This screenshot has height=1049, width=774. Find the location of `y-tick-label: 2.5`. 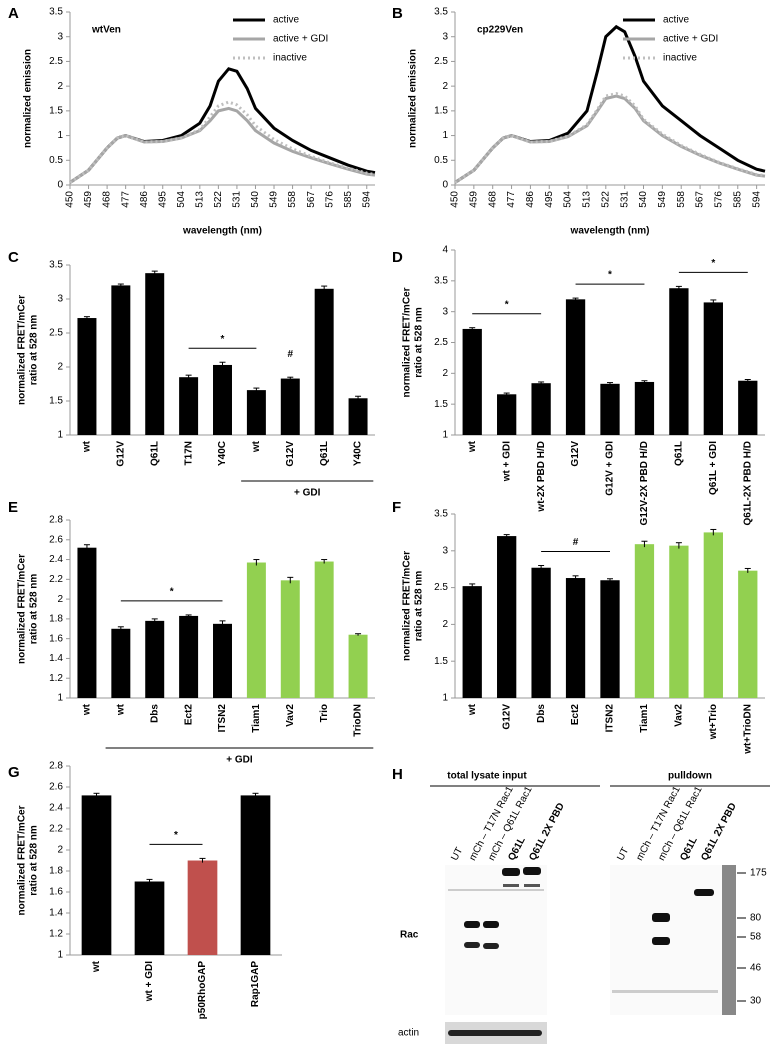

y-tick-label: 2.5 is located at coordinates (441, 61).